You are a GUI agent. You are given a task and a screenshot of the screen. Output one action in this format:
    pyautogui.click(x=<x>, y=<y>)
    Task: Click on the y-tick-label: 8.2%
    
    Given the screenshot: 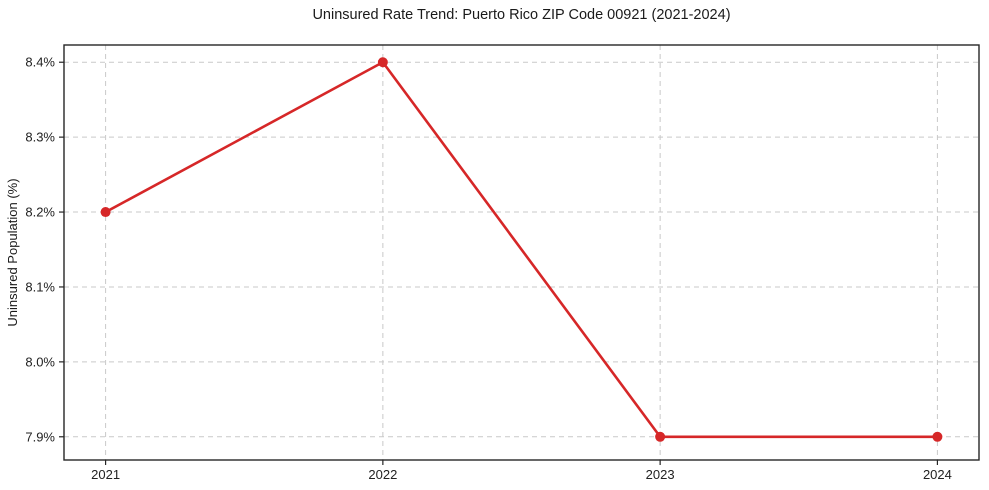 What is the action you would take?
    pyautogui.click(x=40, y=212)
    